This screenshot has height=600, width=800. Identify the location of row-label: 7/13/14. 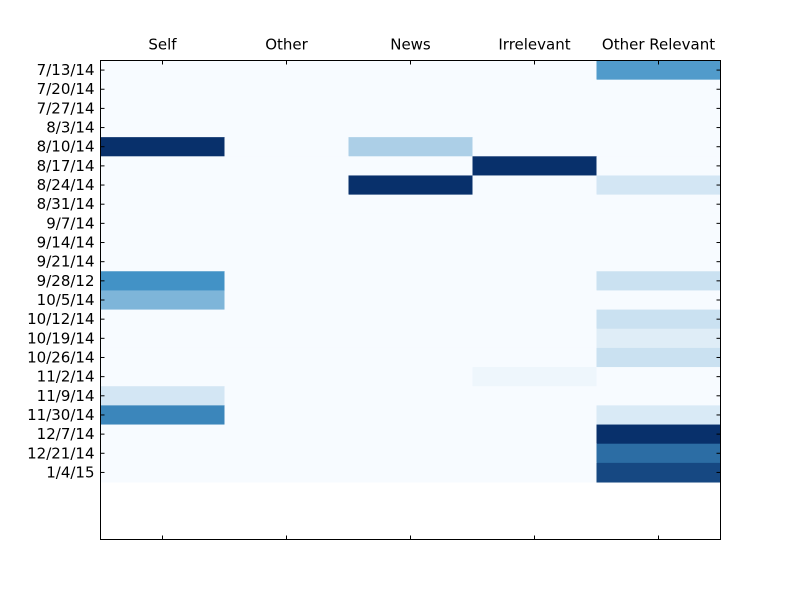
(66, 70).